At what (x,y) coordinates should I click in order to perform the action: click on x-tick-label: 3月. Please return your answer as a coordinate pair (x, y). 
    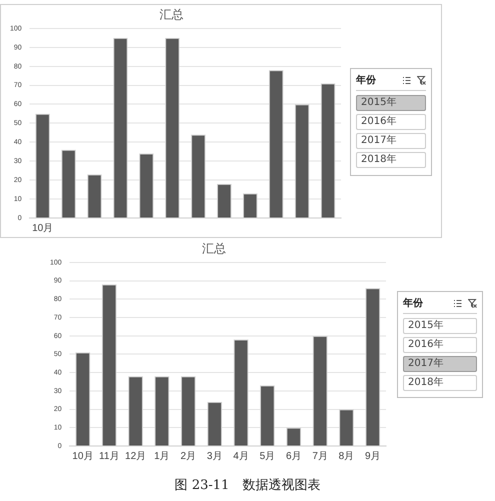
    Looking at the image, I should click on (214, 456).